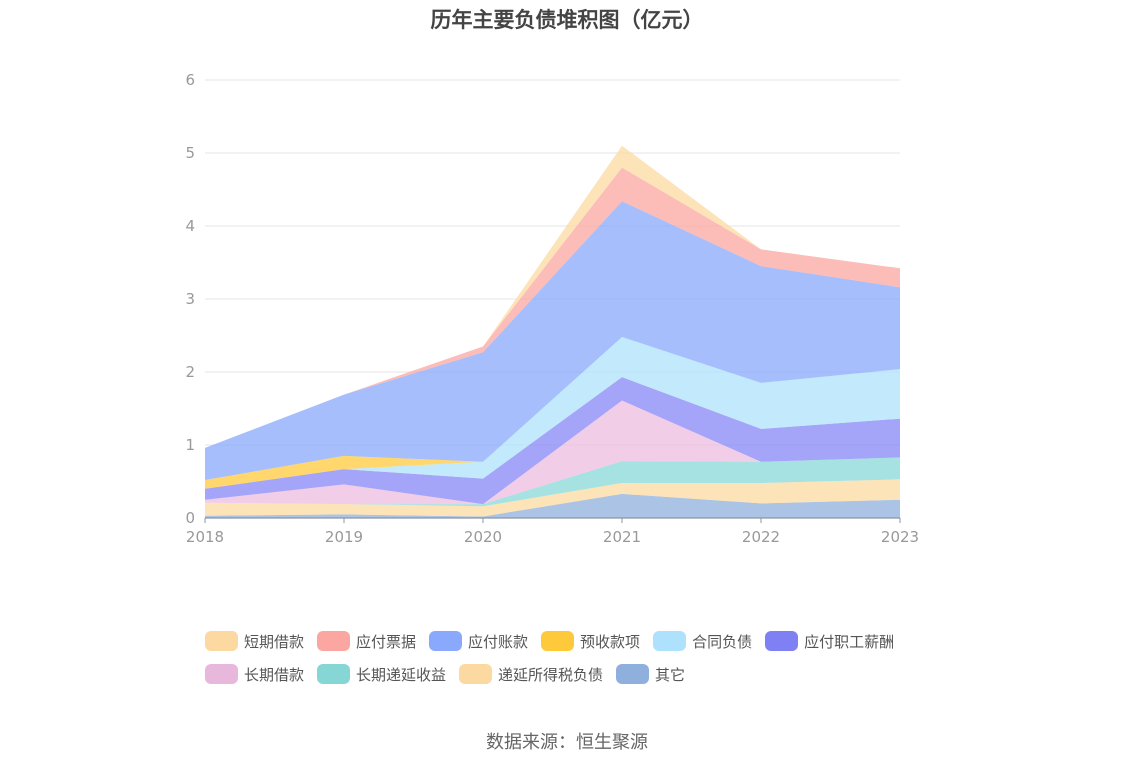 This screenshot has height=766, width=1134. What do you see at coordinates (483, 537) in the screenshot?
I see `x-tick-label: 2020` at bounding box center [483, 537].